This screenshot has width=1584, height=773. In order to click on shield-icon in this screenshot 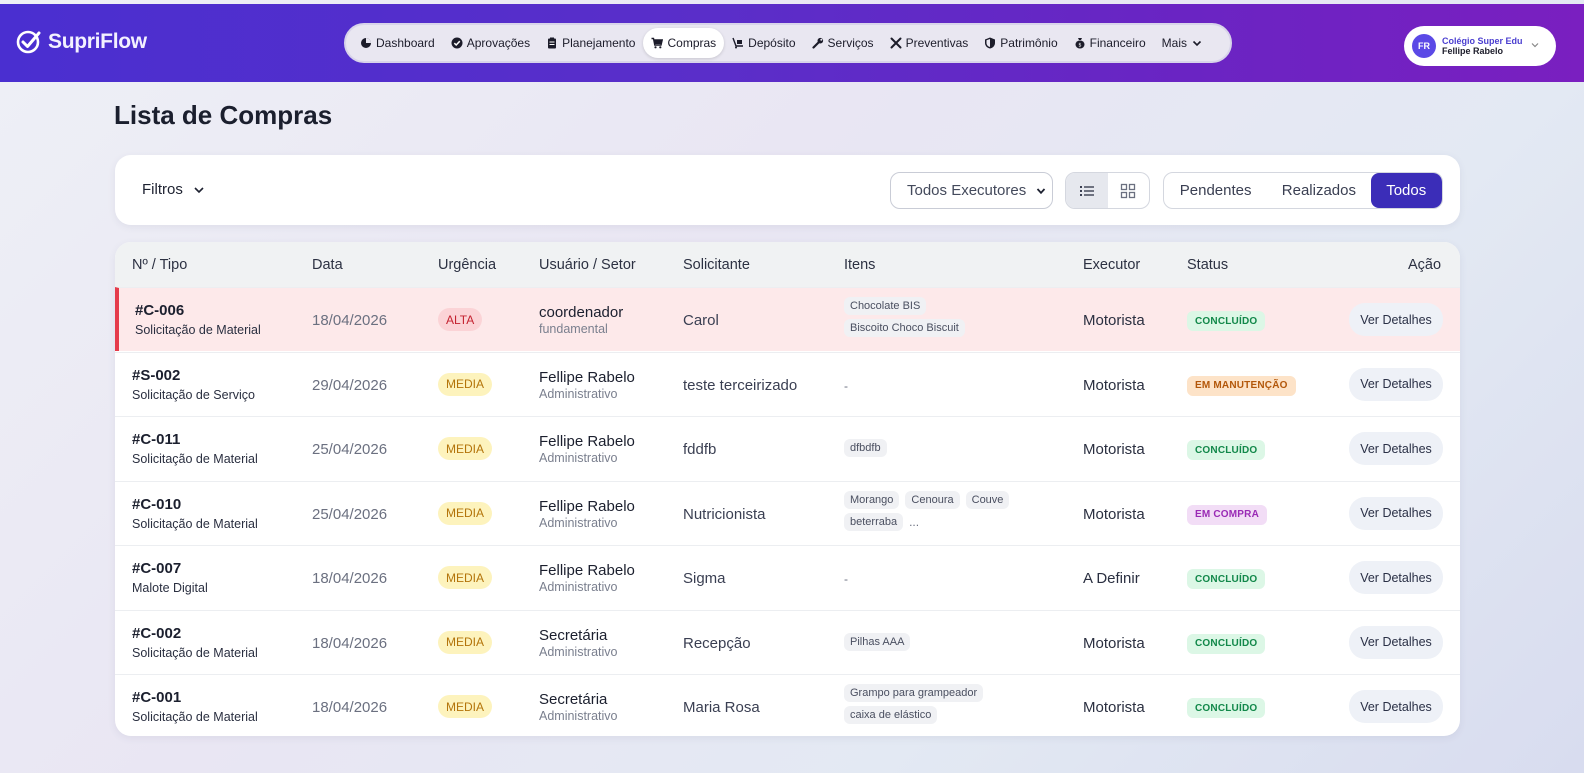, I will do `click(990, 43)`.